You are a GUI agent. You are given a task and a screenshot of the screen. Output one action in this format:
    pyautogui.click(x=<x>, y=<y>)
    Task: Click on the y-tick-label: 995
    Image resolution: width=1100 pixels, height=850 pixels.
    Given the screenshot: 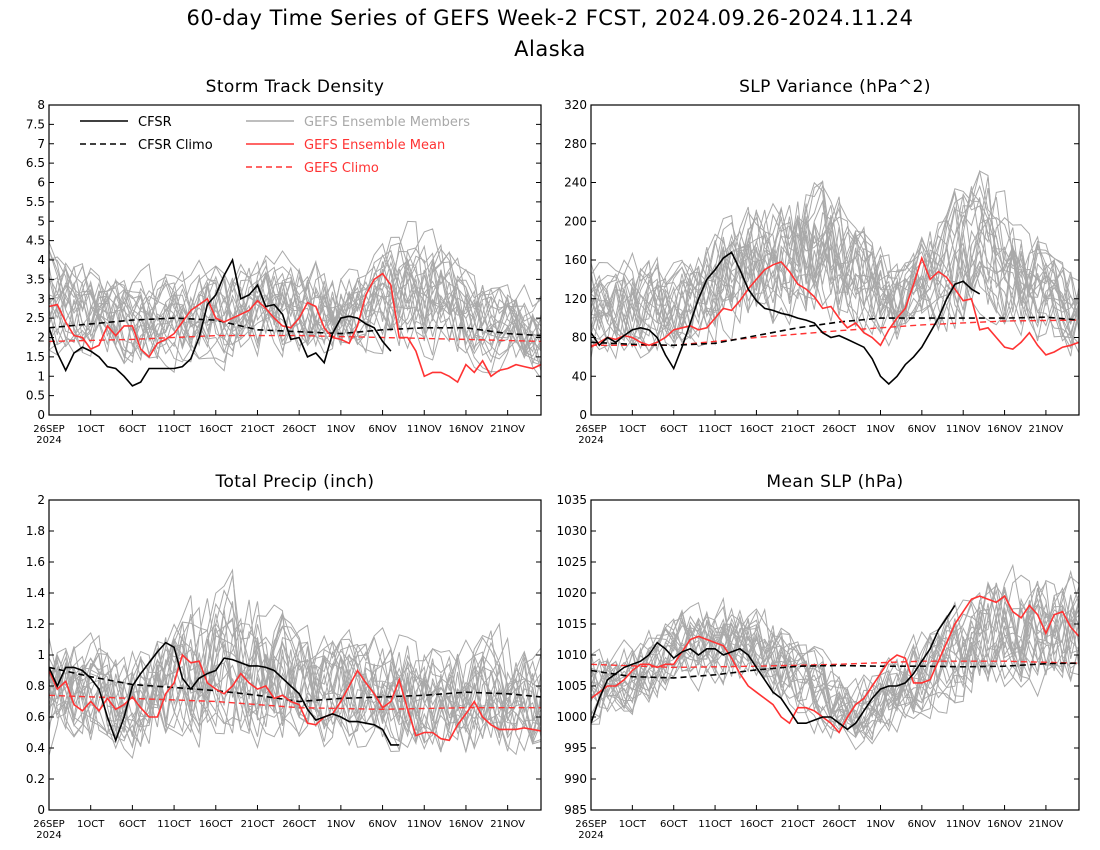 What is the action you would take?
    pyautogui.click(x=575, y=748)
    